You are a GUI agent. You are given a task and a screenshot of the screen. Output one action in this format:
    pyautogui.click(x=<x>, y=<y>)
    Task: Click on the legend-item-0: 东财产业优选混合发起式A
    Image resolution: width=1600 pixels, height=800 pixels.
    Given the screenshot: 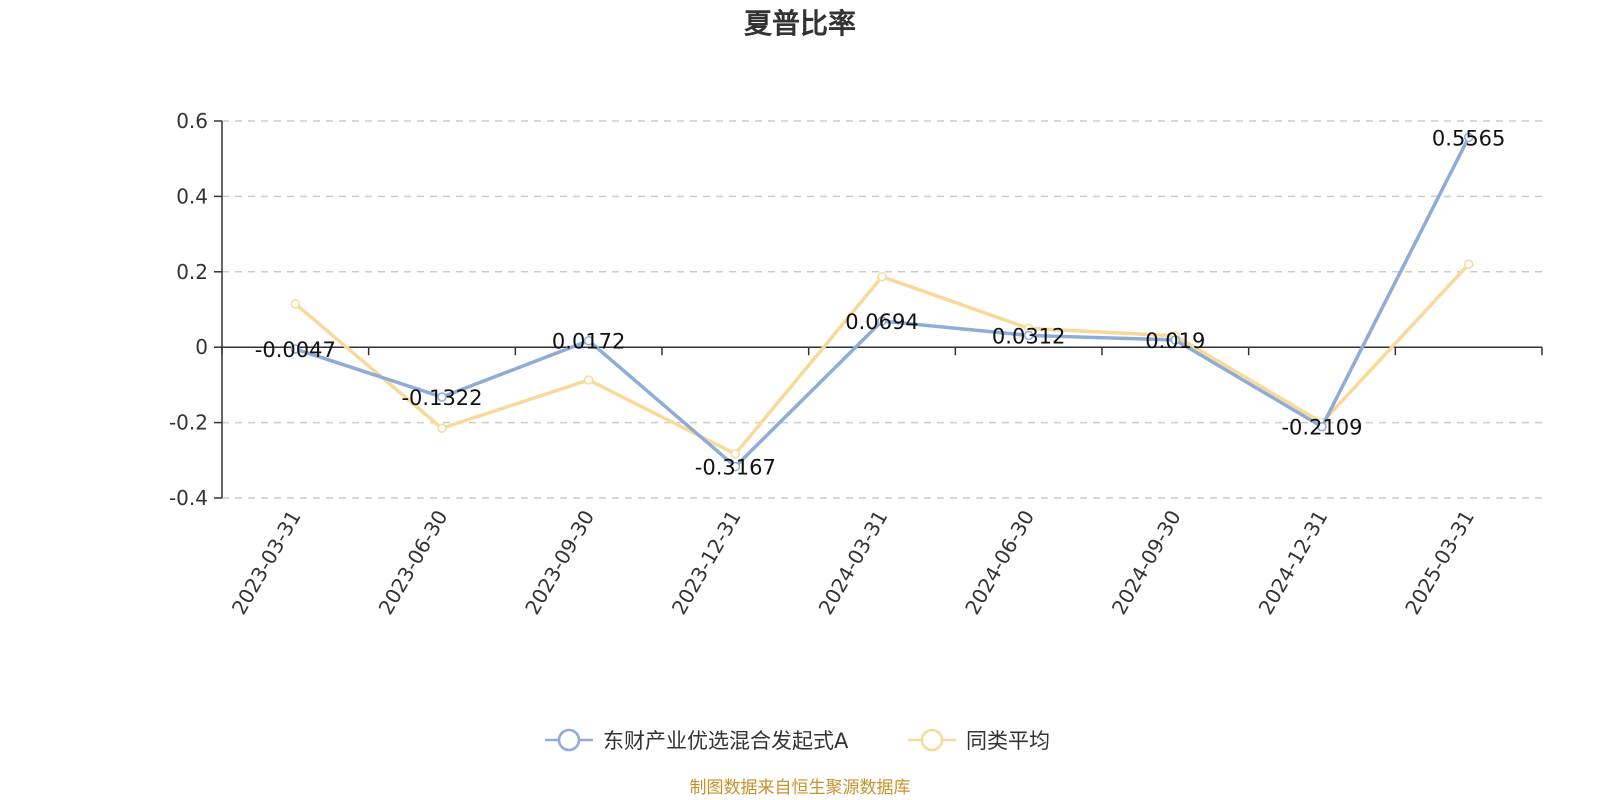 What is the action you would take?
    pyautogui.click(x=697, y=740)
    